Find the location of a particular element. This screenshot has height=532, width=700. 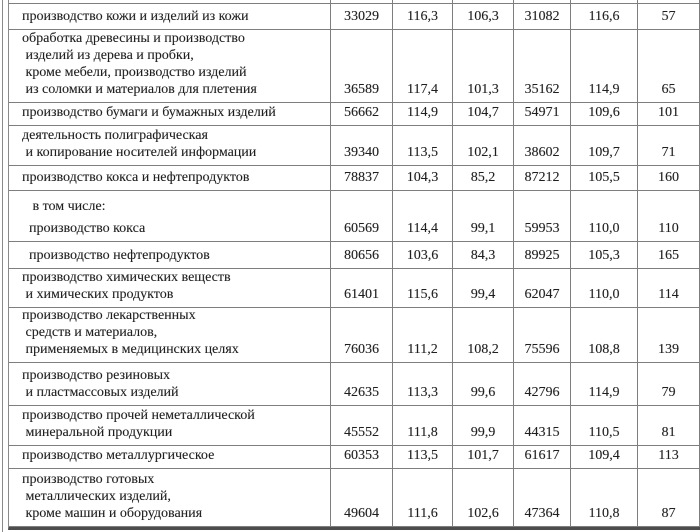

industry-label-cell: в том числе: is located at coordinates (170, 205).